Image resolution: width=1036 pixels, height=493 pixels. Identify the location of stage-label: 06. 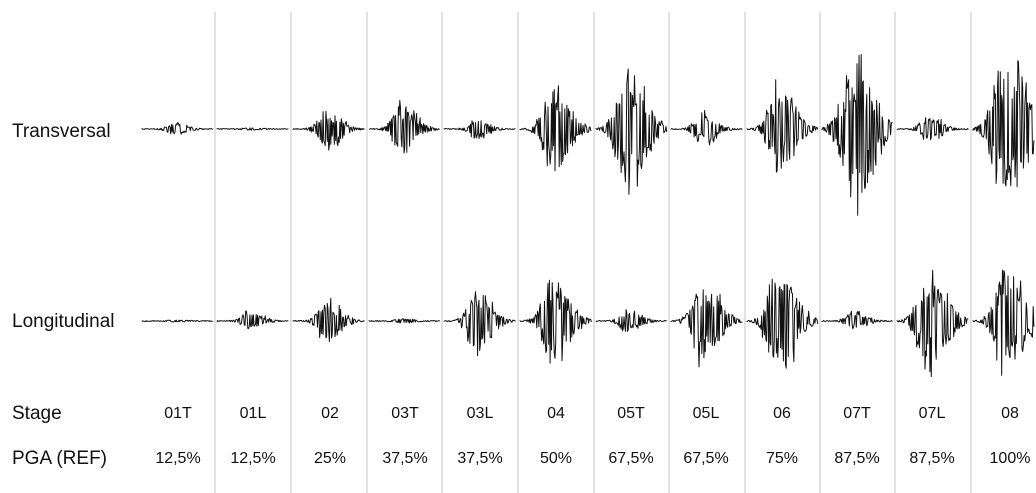
(782, 413).